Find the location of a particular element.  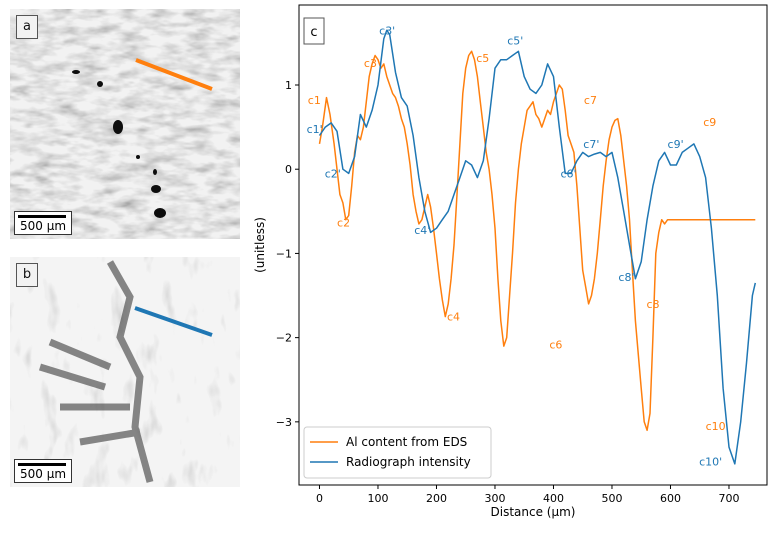

x-tick-label: 500 is located at coordinates (611, 498).